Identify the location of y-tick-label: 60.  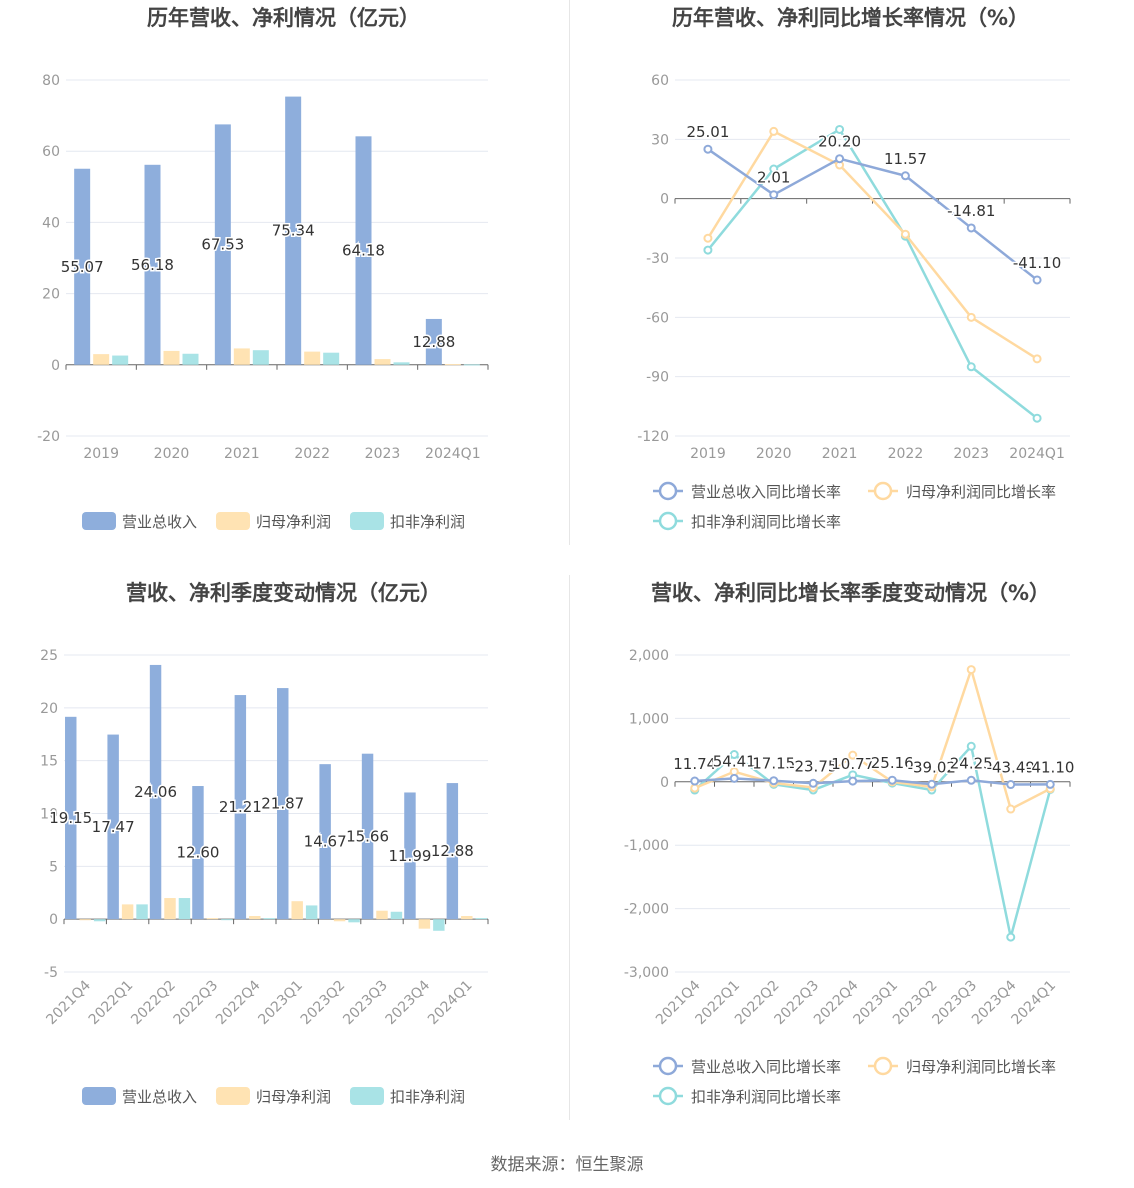
(660, 81).